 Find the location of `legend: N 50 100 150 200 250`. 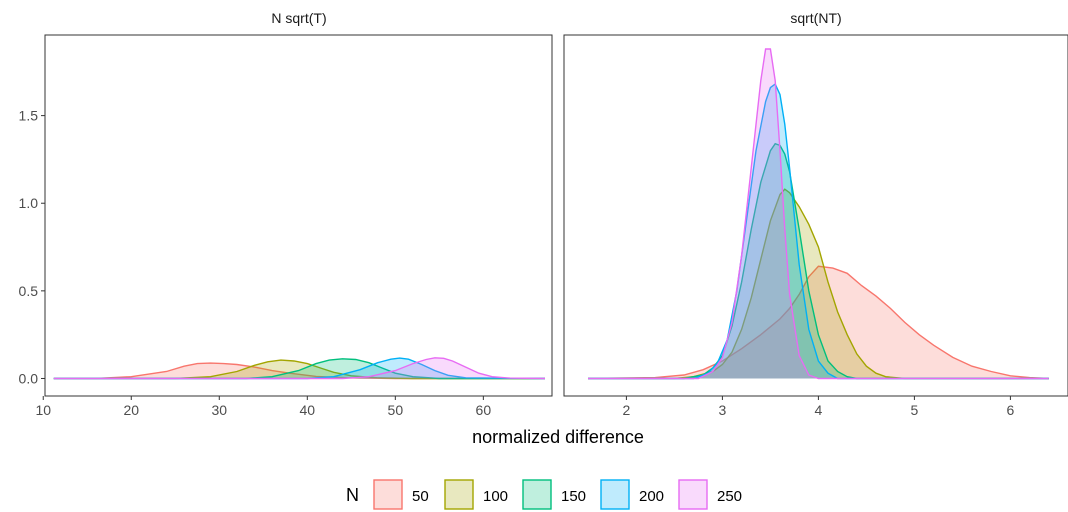

legend: N 50 100 150 200 250 is located at coordinates (544, 494).